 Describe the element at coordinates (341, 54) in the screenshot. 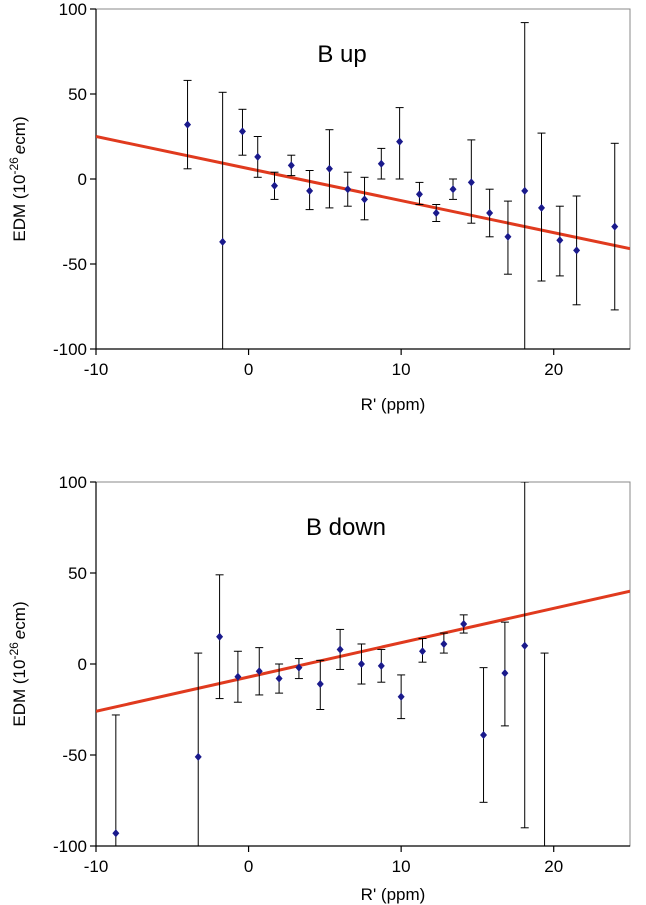

I see `chart-title: B up` at that location.